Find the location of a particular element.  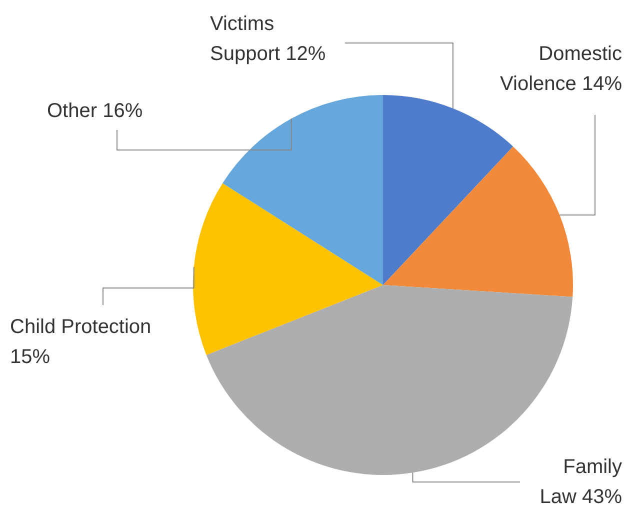

slice-label: Victims Support 12% is located at coordinates (268, 39).